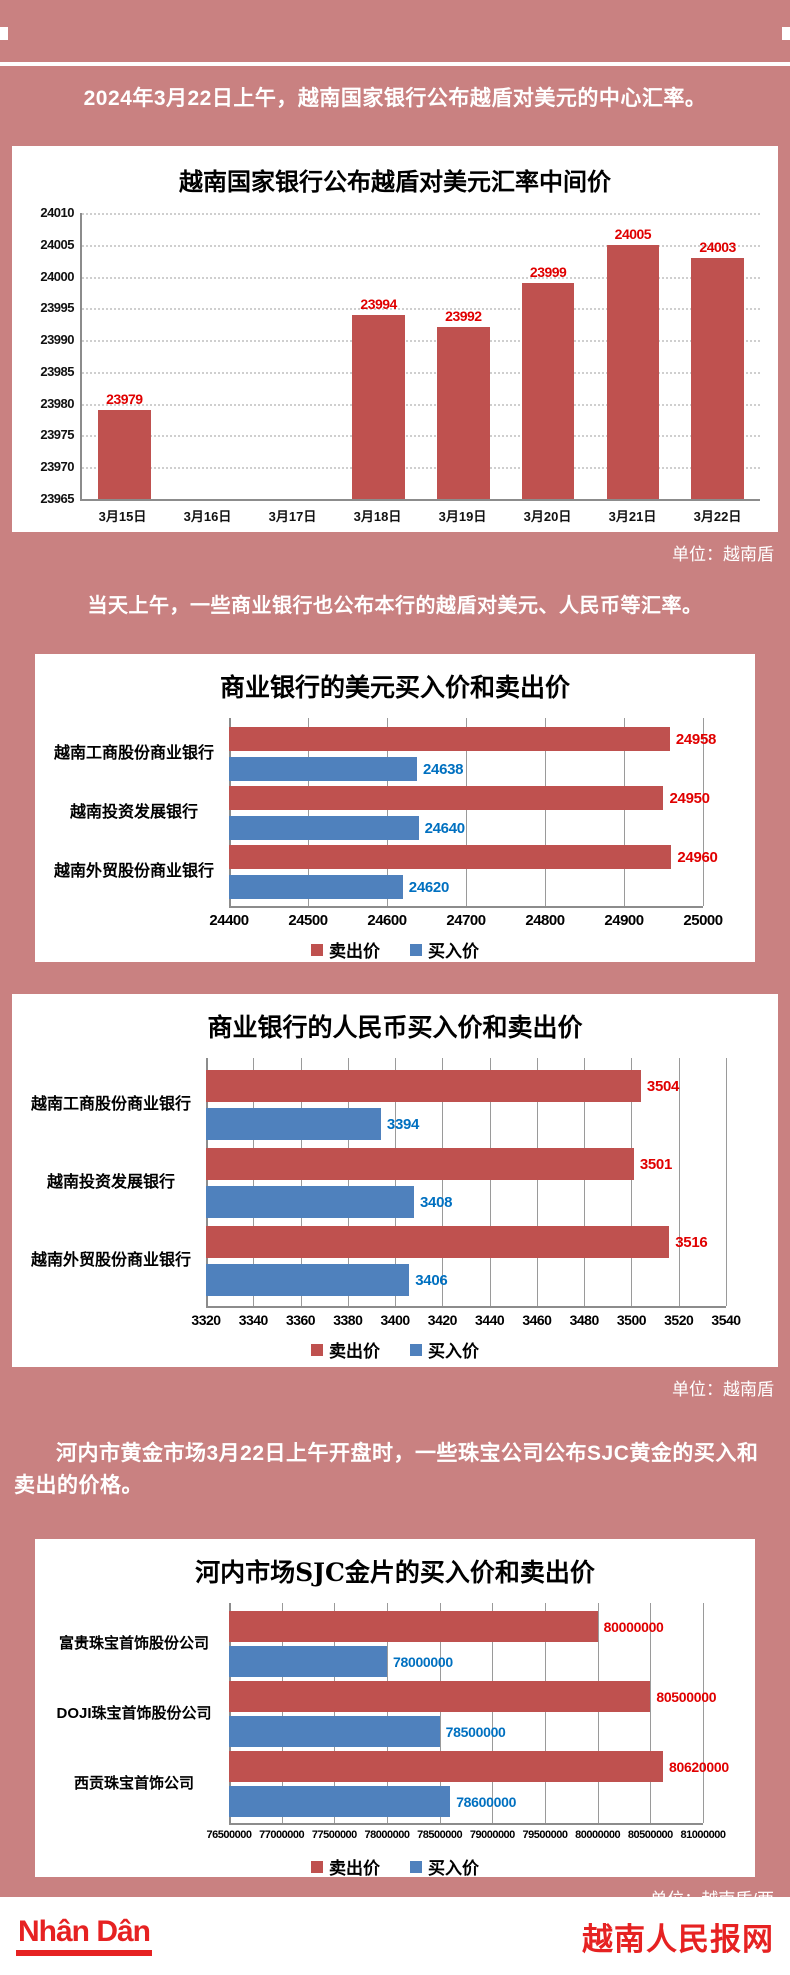 This screenshot has height=1975, width=790. I want to click on bar-slot: 24003, so click(717, 356).